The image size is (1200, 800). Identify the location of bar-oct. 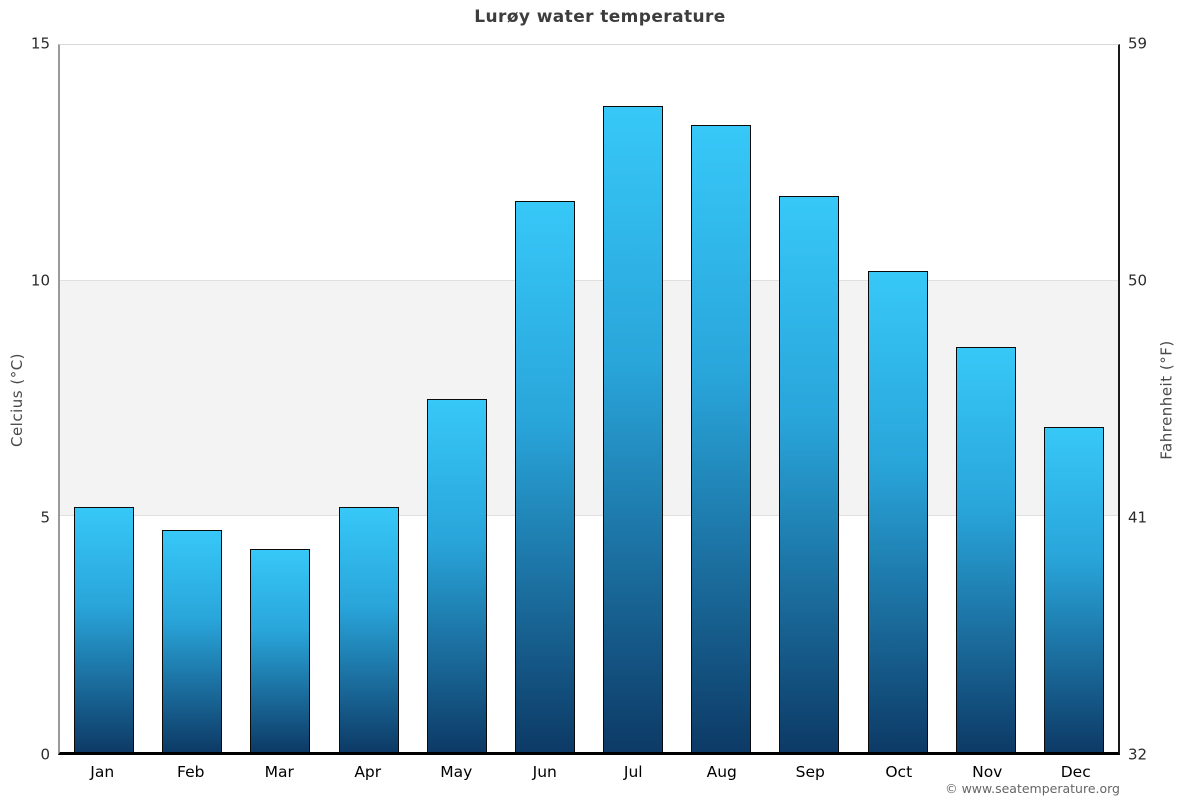
(897, 511).